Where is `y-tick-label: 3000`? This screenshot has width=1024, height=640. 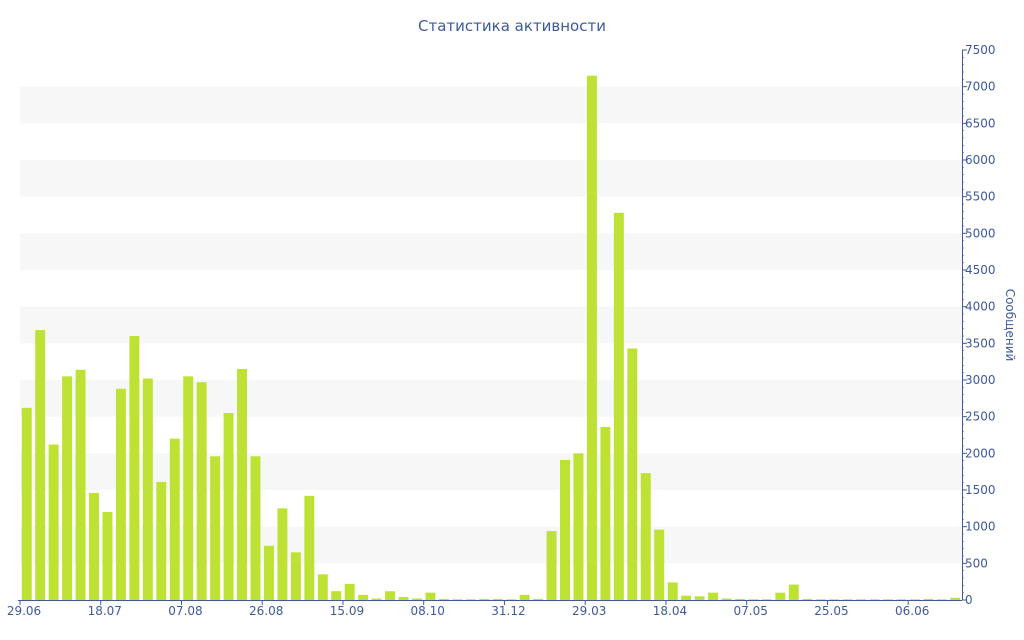 y-tick-label: 3000 is located at coordinates (980, 380).